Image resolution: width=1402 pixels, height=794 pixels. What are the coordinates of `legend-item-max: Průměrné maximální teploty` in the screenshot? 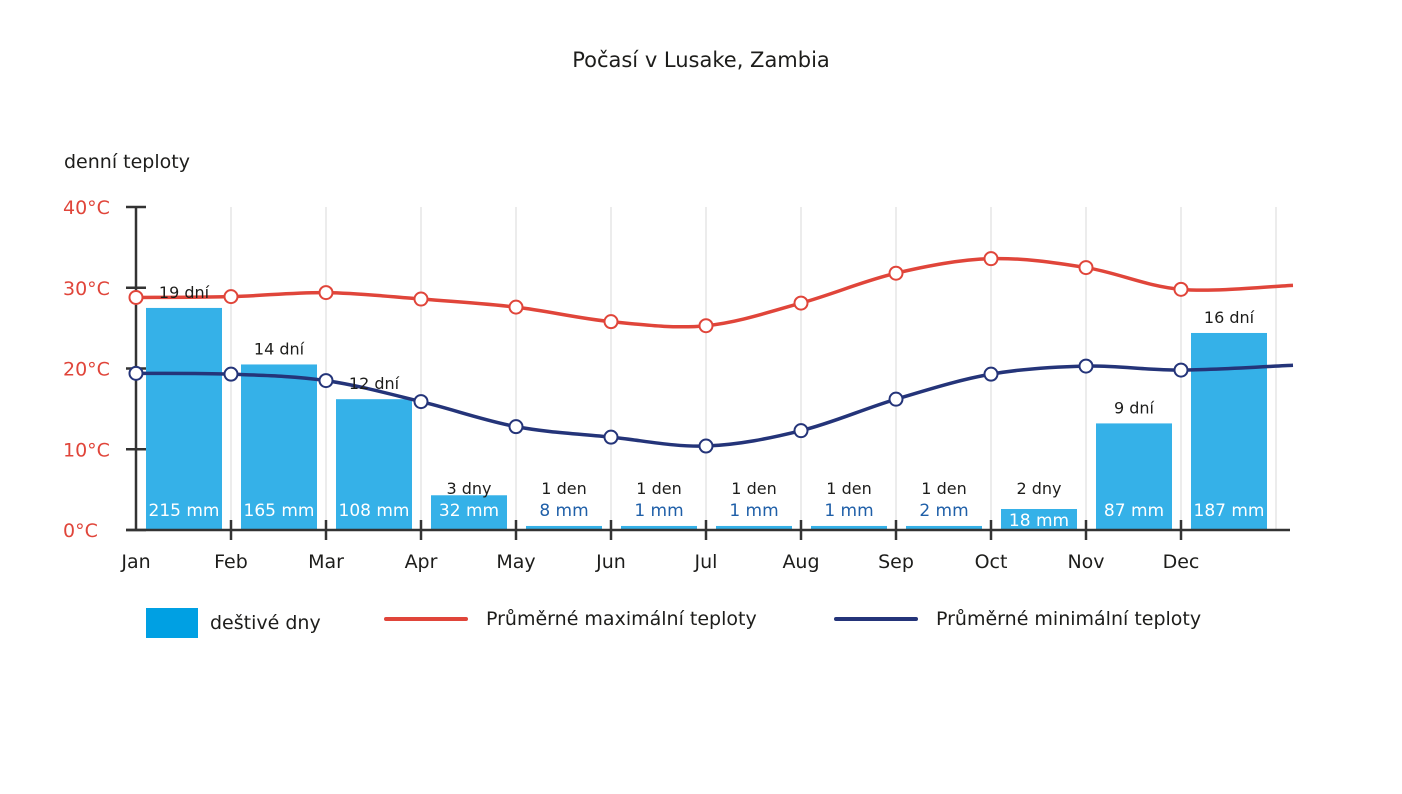 It's located at (570, 619).